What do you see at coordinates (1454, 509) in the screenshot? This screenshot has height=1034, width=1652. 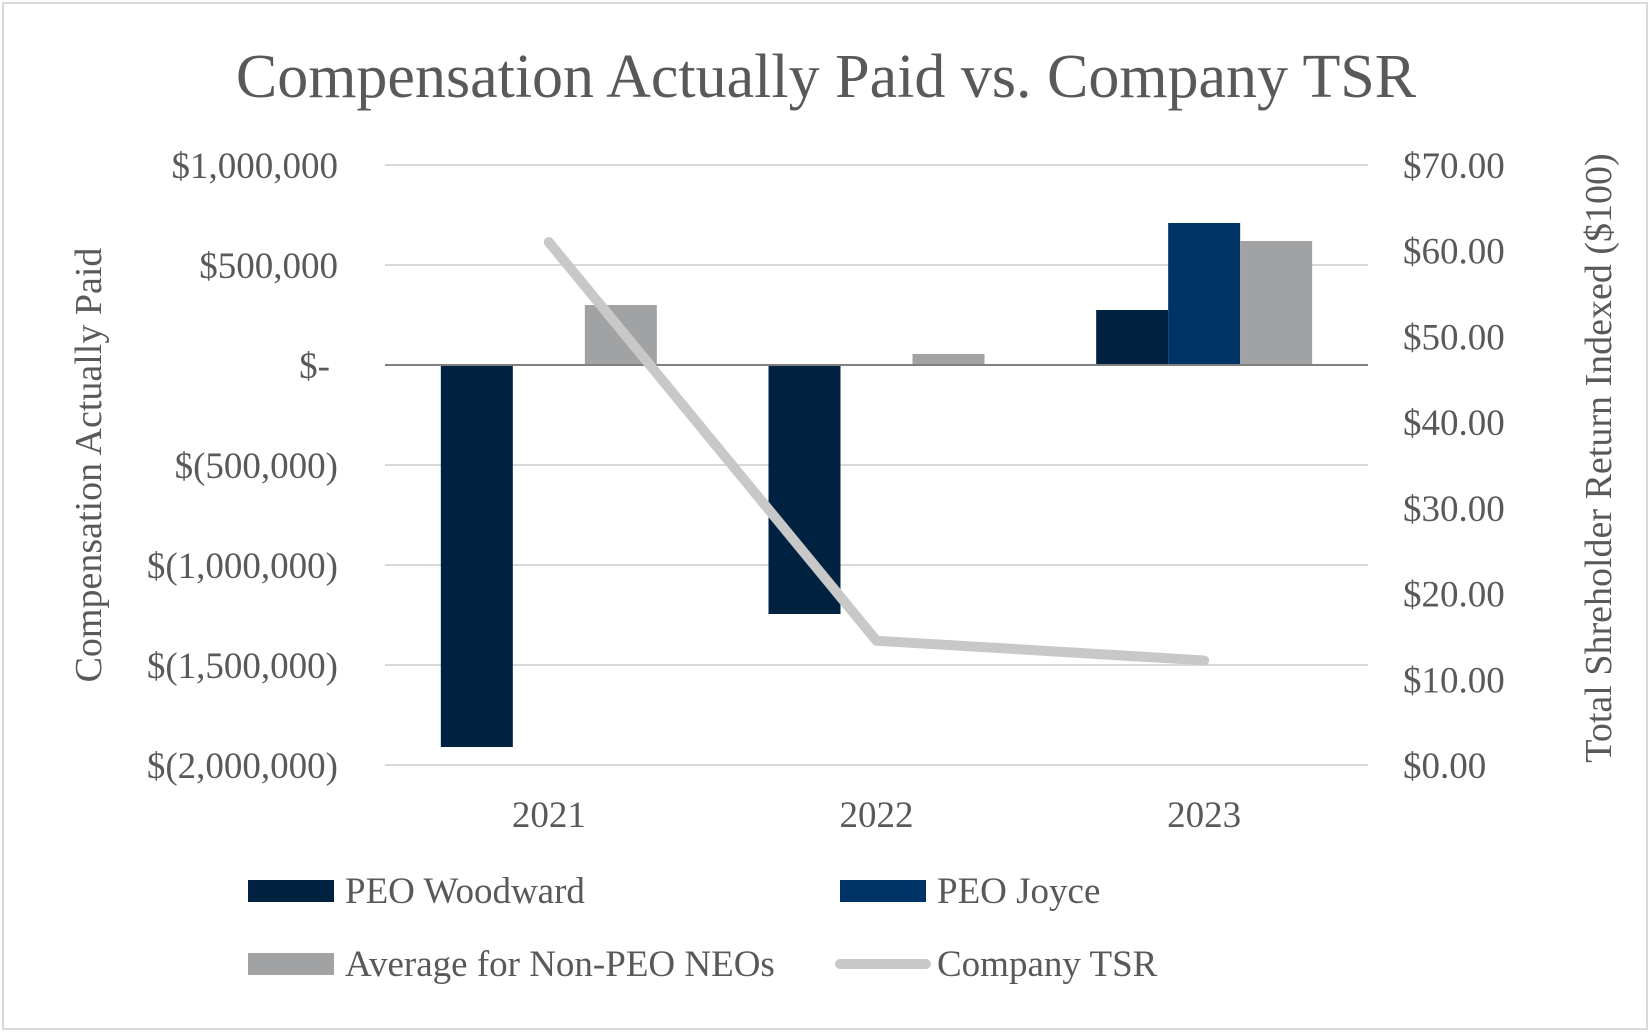 I see `right-tick-label: $30.00` at bounding box center [1454, 509].